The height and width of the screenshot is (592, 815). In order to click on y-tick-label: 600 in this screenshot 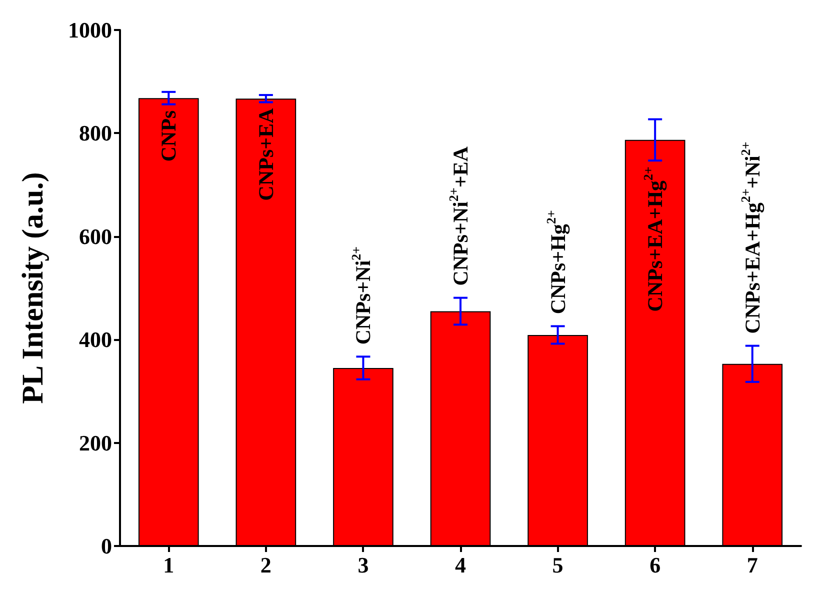, I will do `click(95, 236)`.